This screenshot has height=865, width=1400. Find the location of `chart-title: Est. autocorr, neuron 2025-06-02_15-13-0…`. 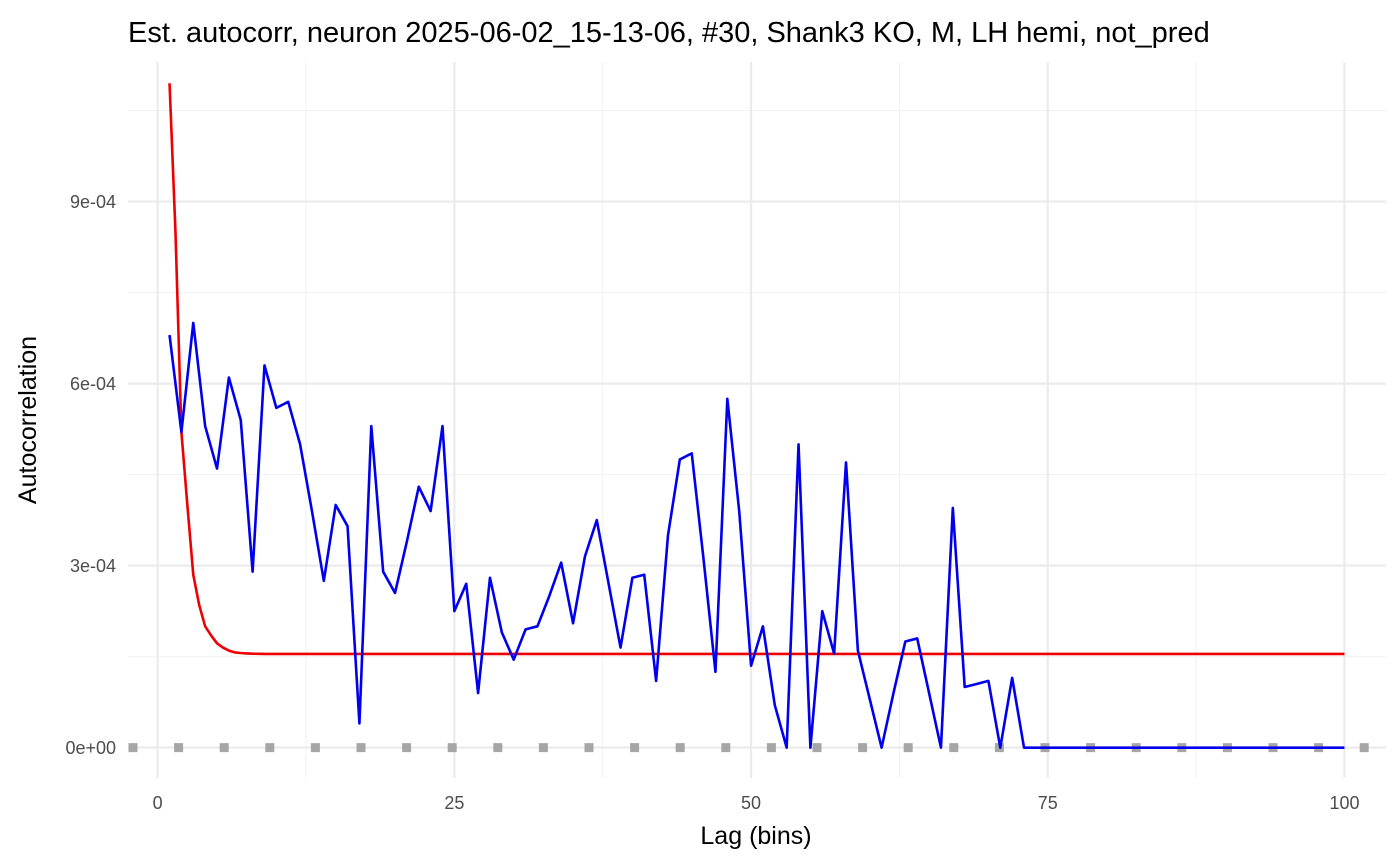

chart-title: Est. autocorr, neuron 2025-06-02_15-13-0… is located at coordinates (669, 33).